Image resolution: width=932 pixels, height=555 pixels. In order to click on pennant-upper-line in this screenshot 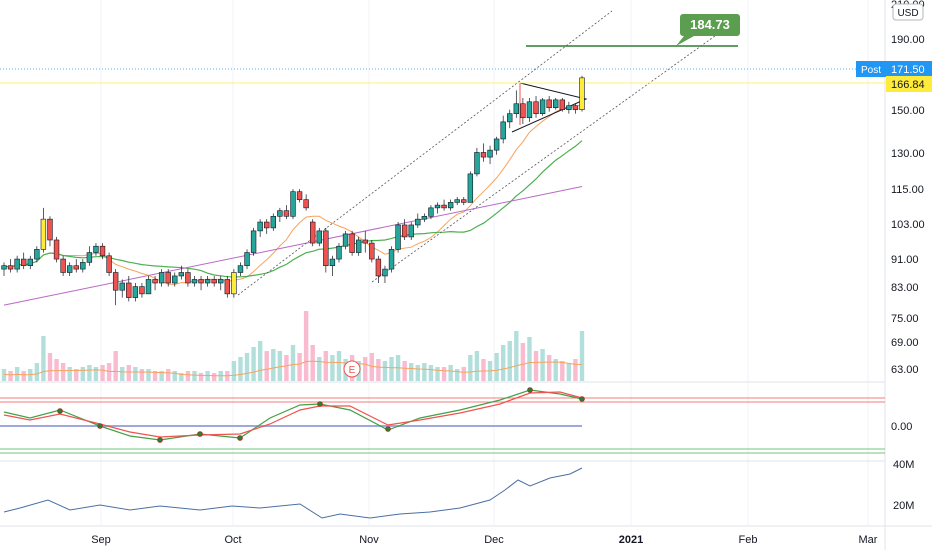, I will do `click(549, 107)`.